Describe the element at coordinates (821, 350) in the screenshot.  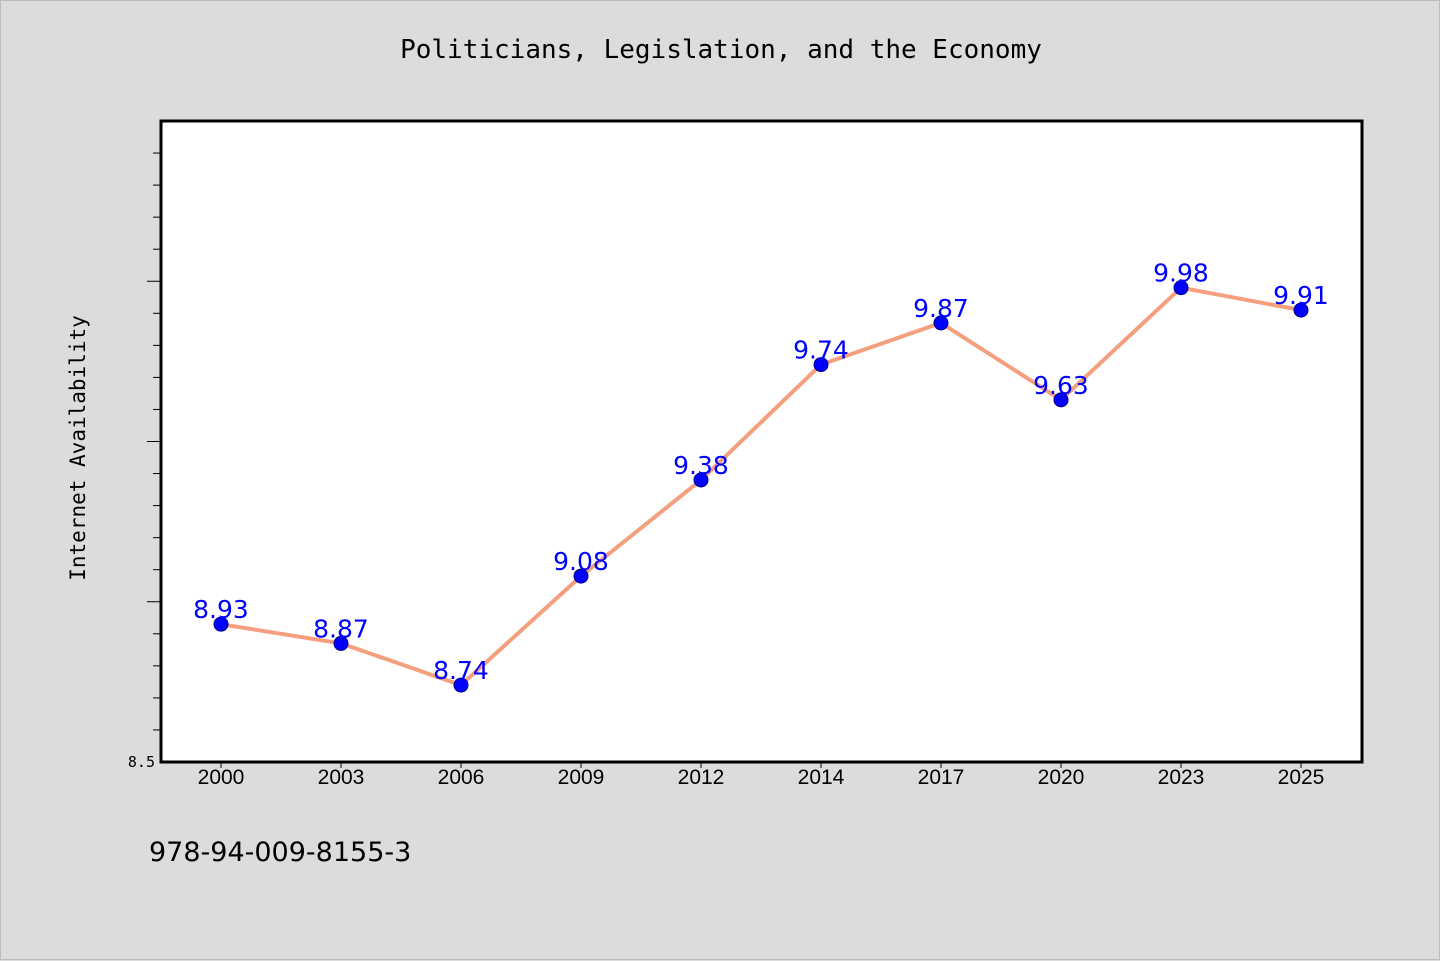
I see `data-label: 9.74` at that location.